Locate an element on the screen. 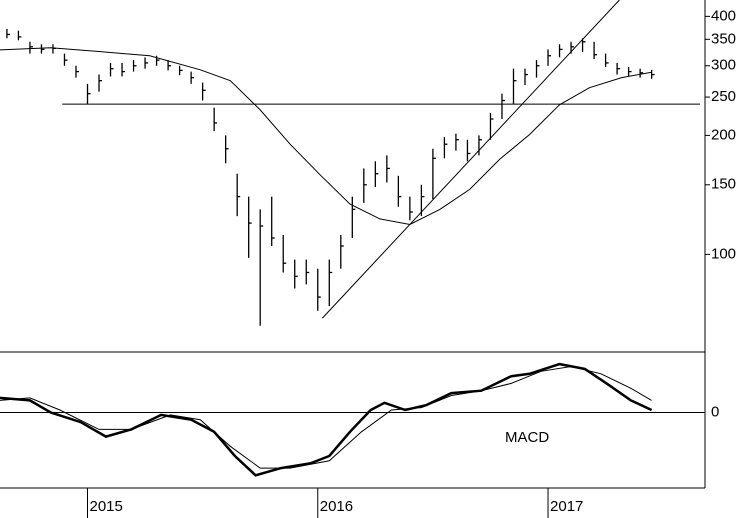  y-tick-label: 250 is located at coordinates (723, 96).